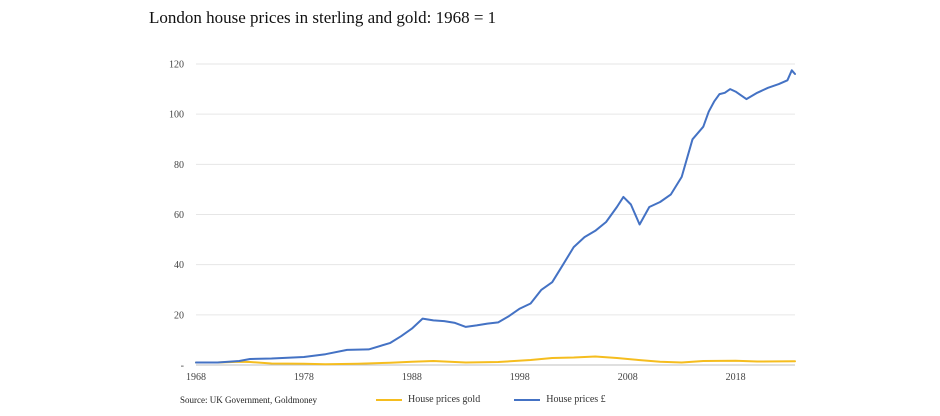  I want to click on legend-item-gold: House prices gold, so click(428, 399).